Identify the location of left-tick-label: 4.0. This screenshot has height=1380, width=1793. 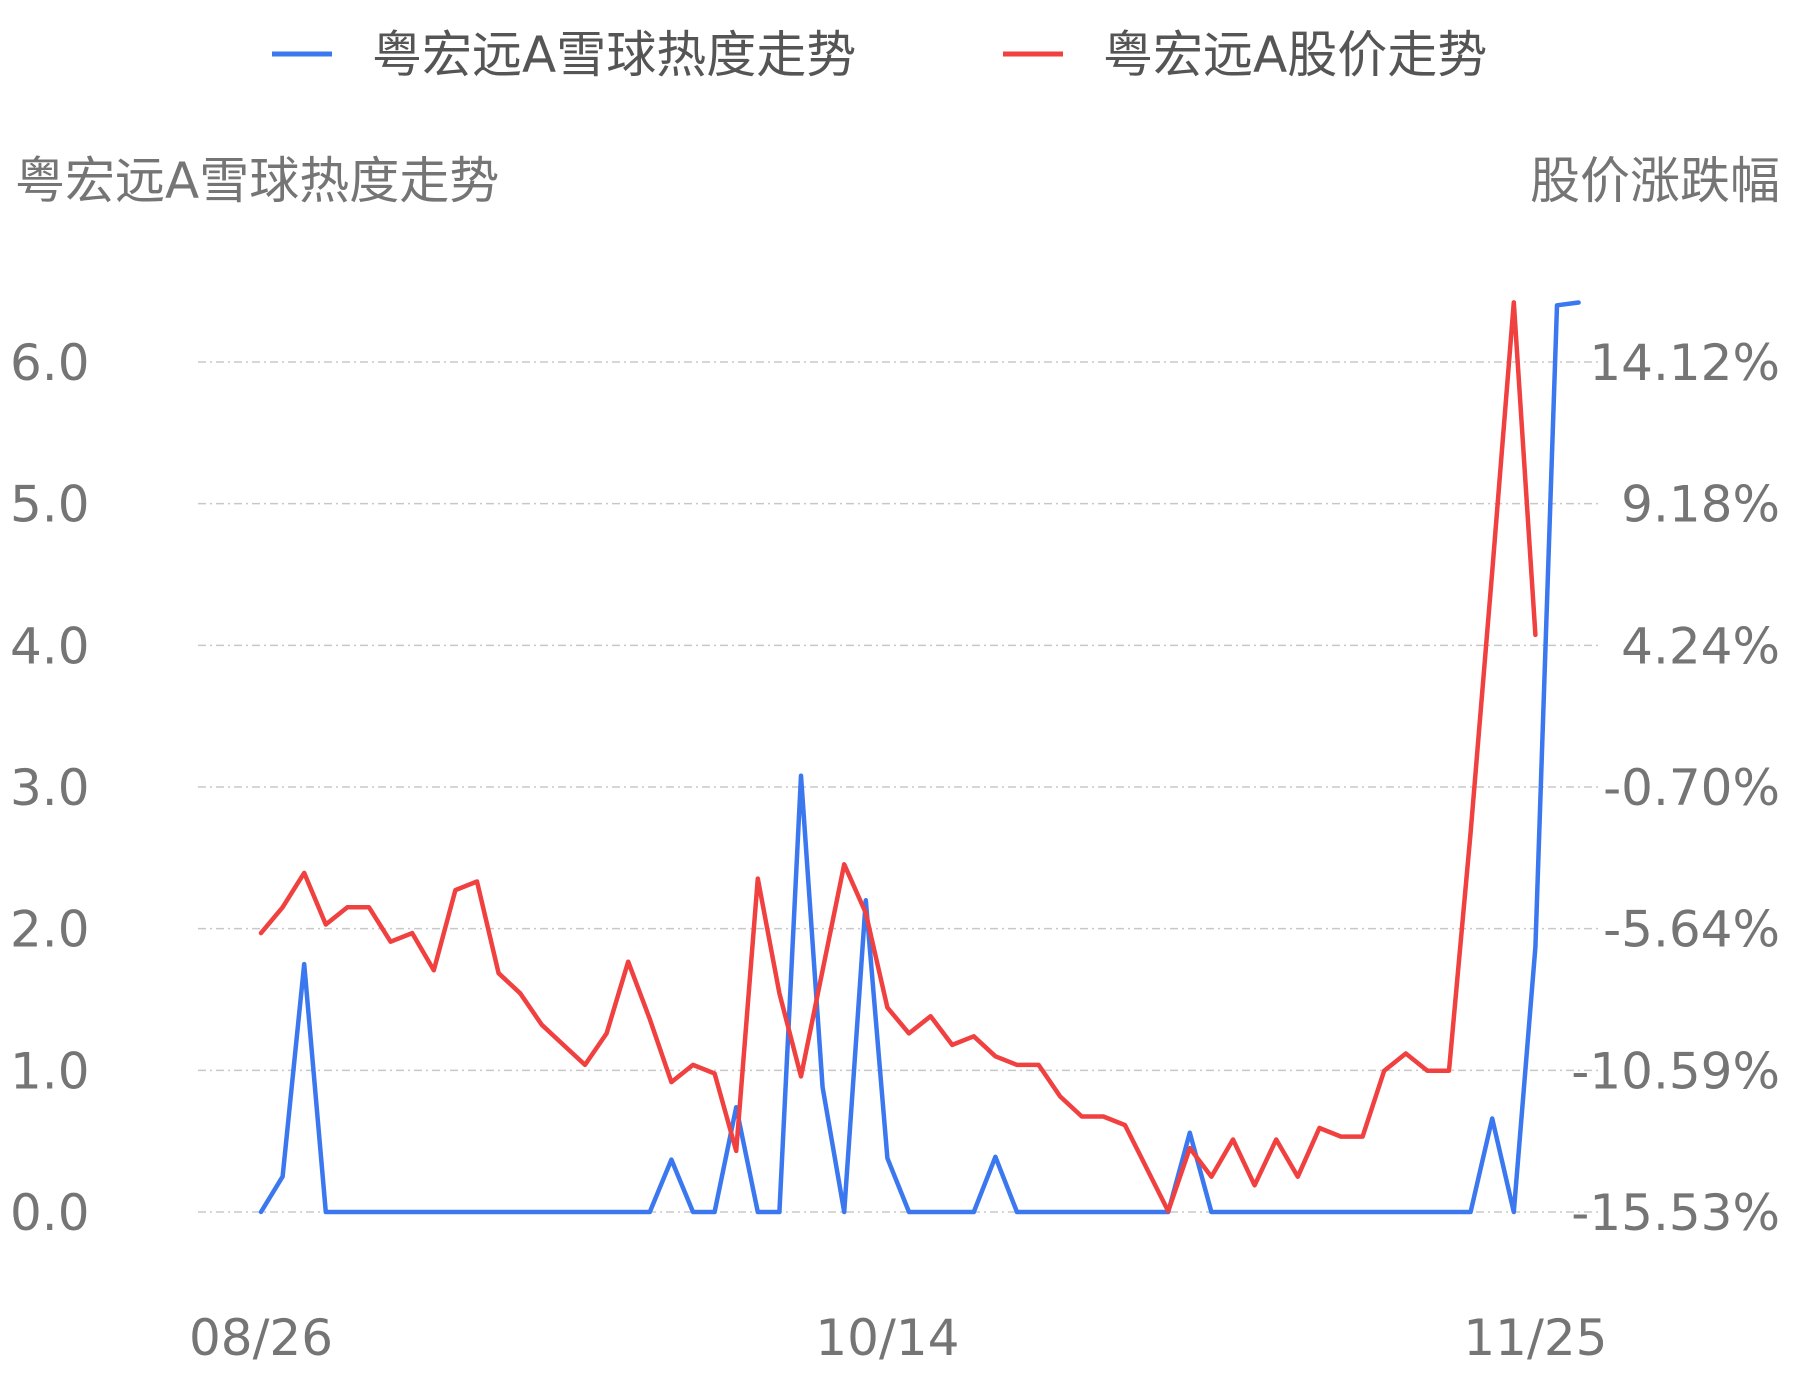
(50, 646).